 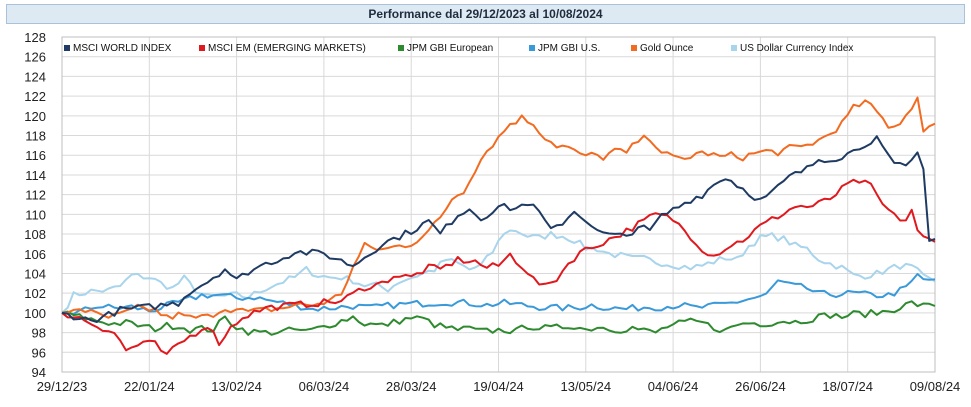 What do you see at coordinates (847, 386) in the screenshot?
I see `x-tick-label: 18/07/24` at bounding box center [847, 386].